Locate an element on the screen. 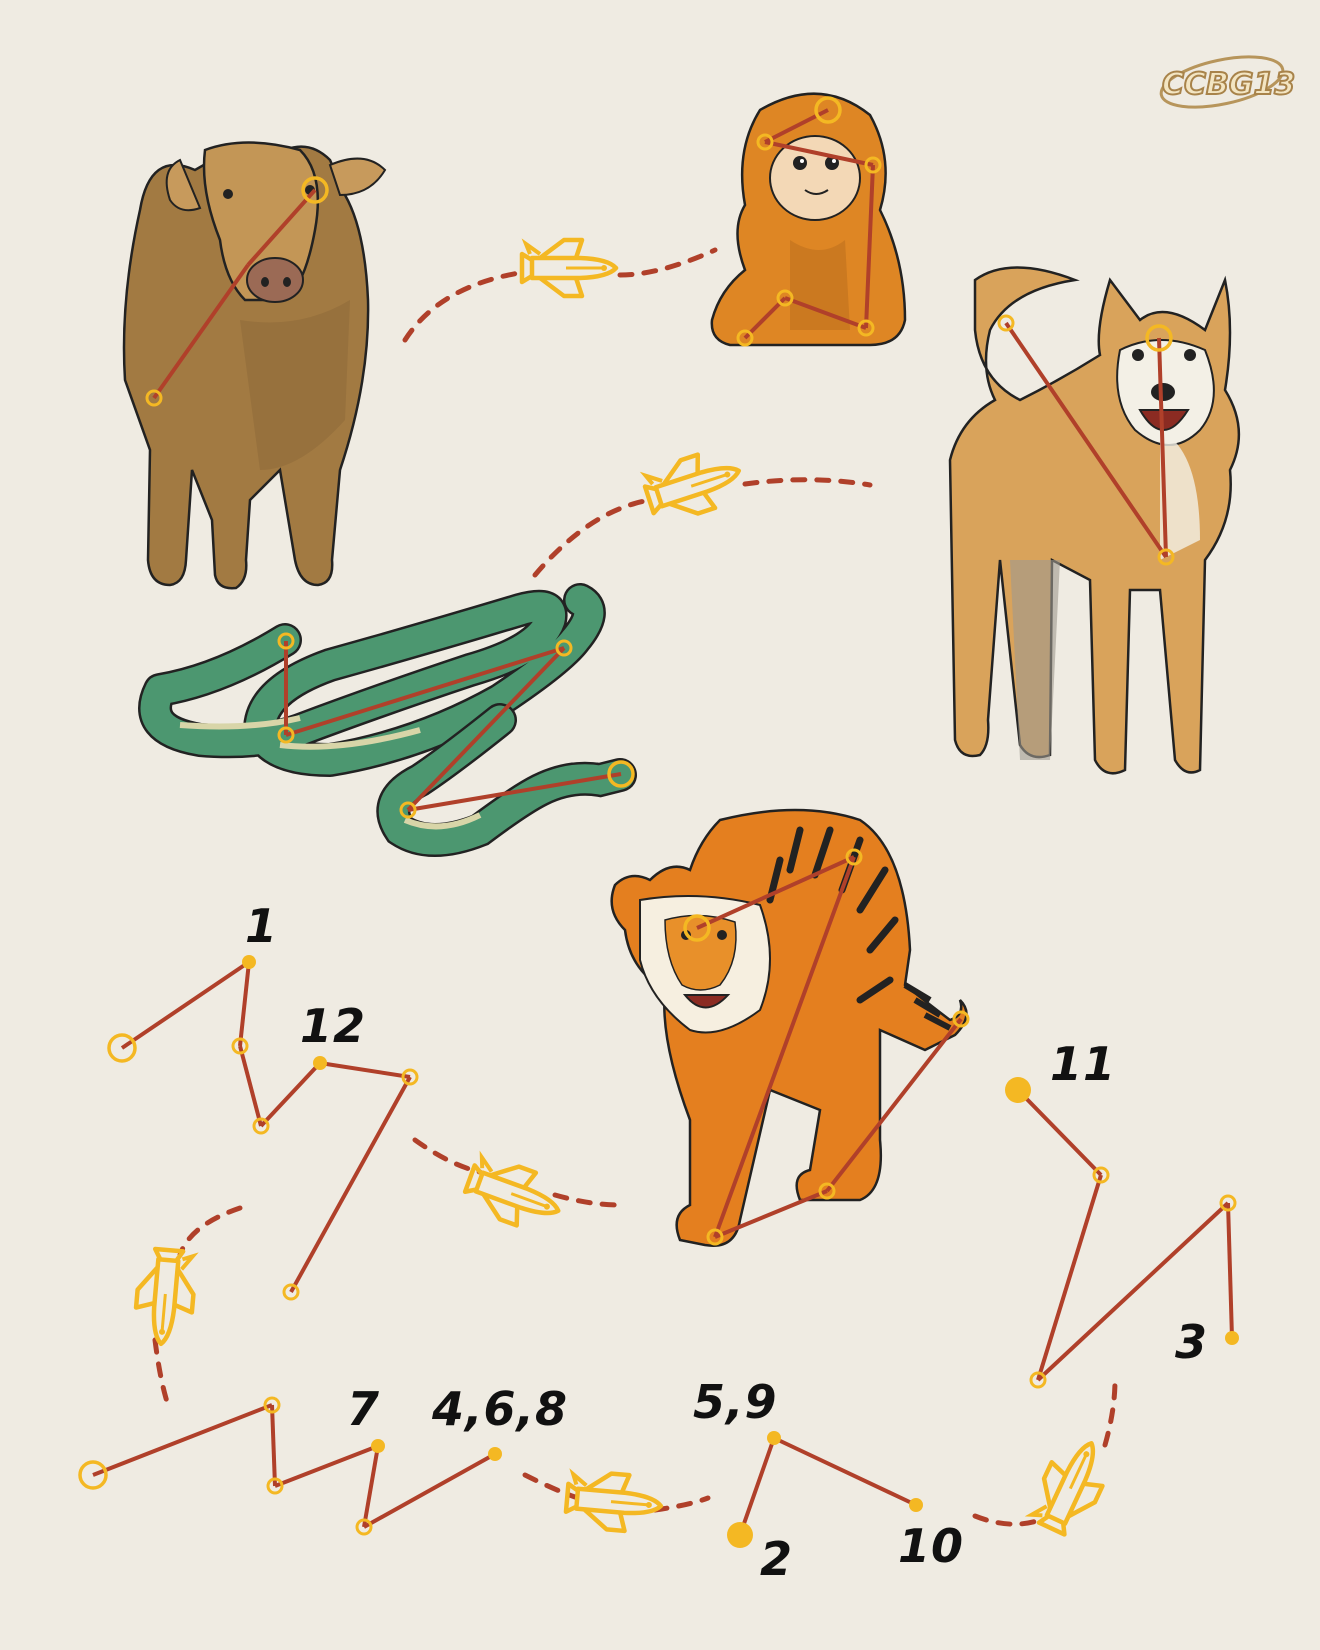 The width and height of the screenshot is (1320, 1650). label-3: 3 is located at coordinates (1191, 1342).